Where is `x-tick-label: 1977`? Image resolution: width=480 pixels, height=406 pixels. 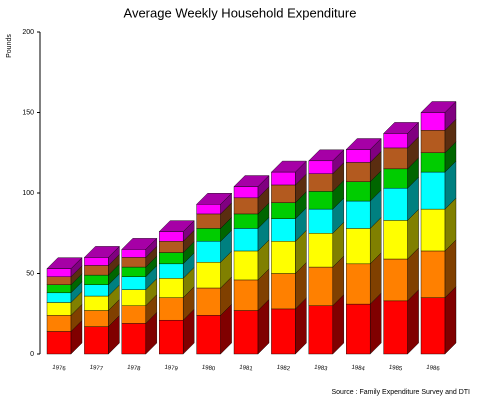 x-tick-label: 1977 is located at coordinates (96, 369).